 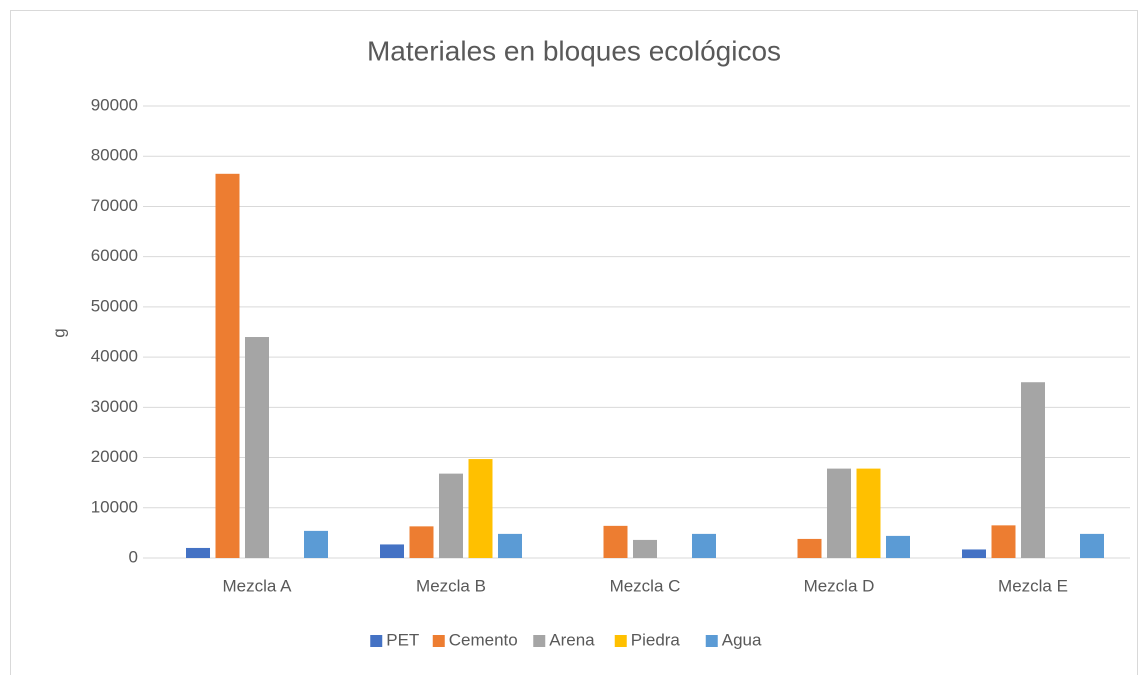 What do you see at coordinates (114, 155) in the screenshot?
I see `y-tick-label: 80000` at bounding box center [114, 155].